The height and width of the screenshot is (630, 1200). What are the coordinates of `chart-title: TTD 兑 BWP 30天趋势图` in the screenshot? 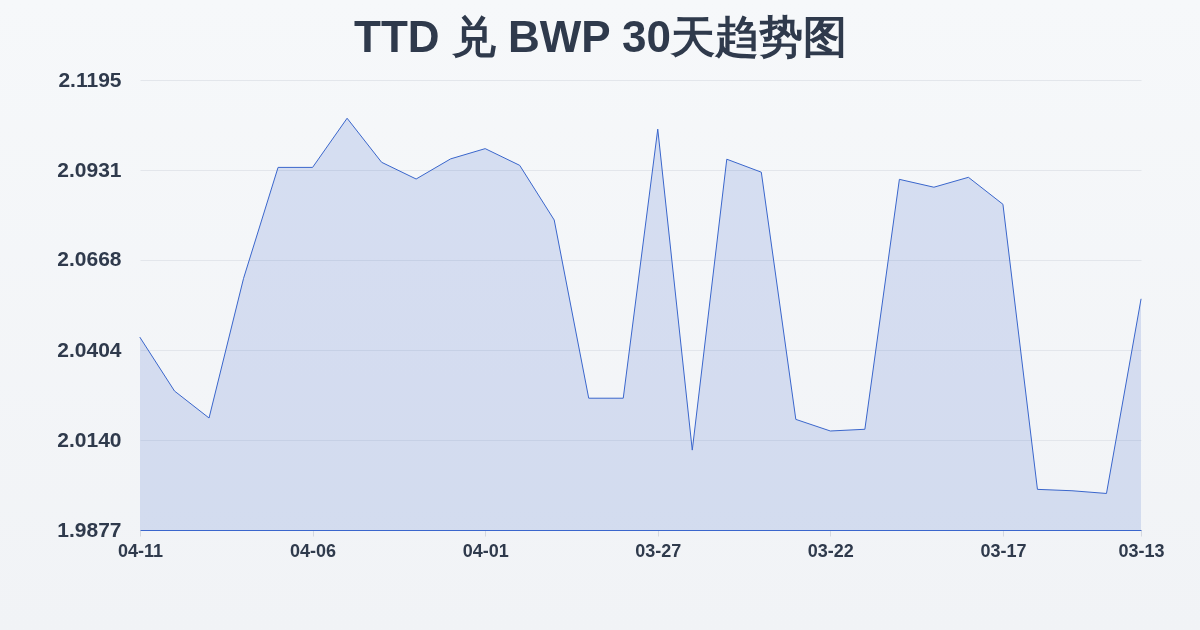 It's located at (600, 36).